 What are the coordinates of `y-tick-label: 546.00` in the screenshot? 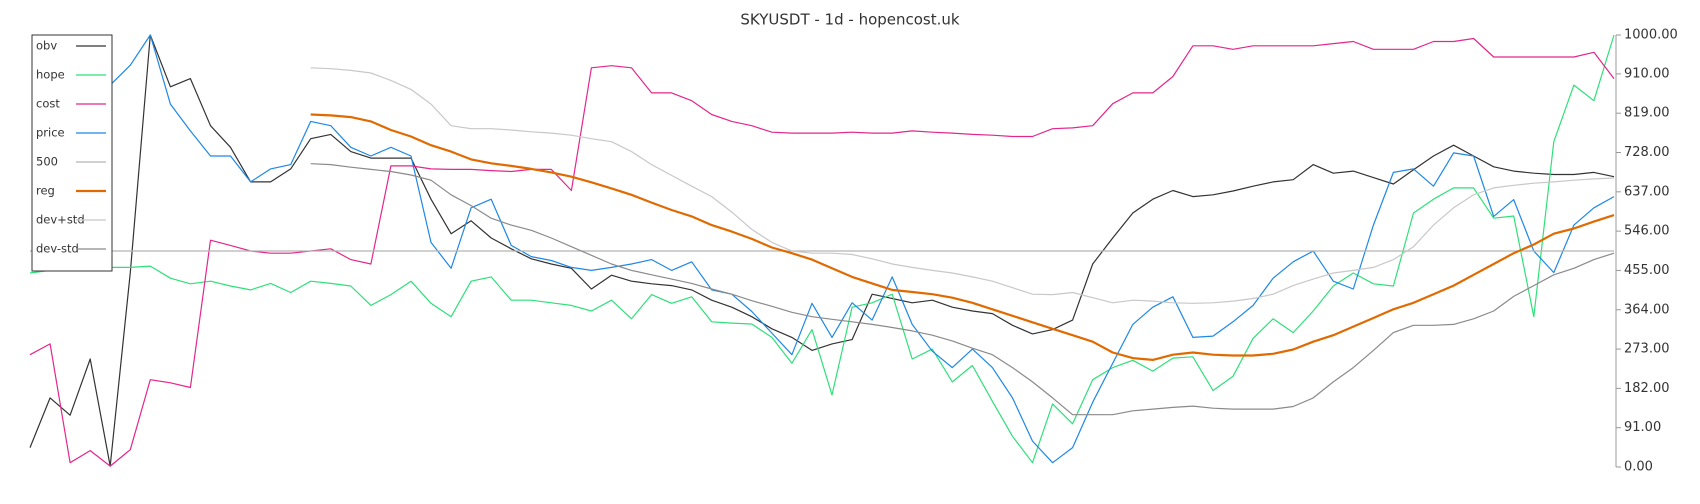 It's located at (1647, 231).